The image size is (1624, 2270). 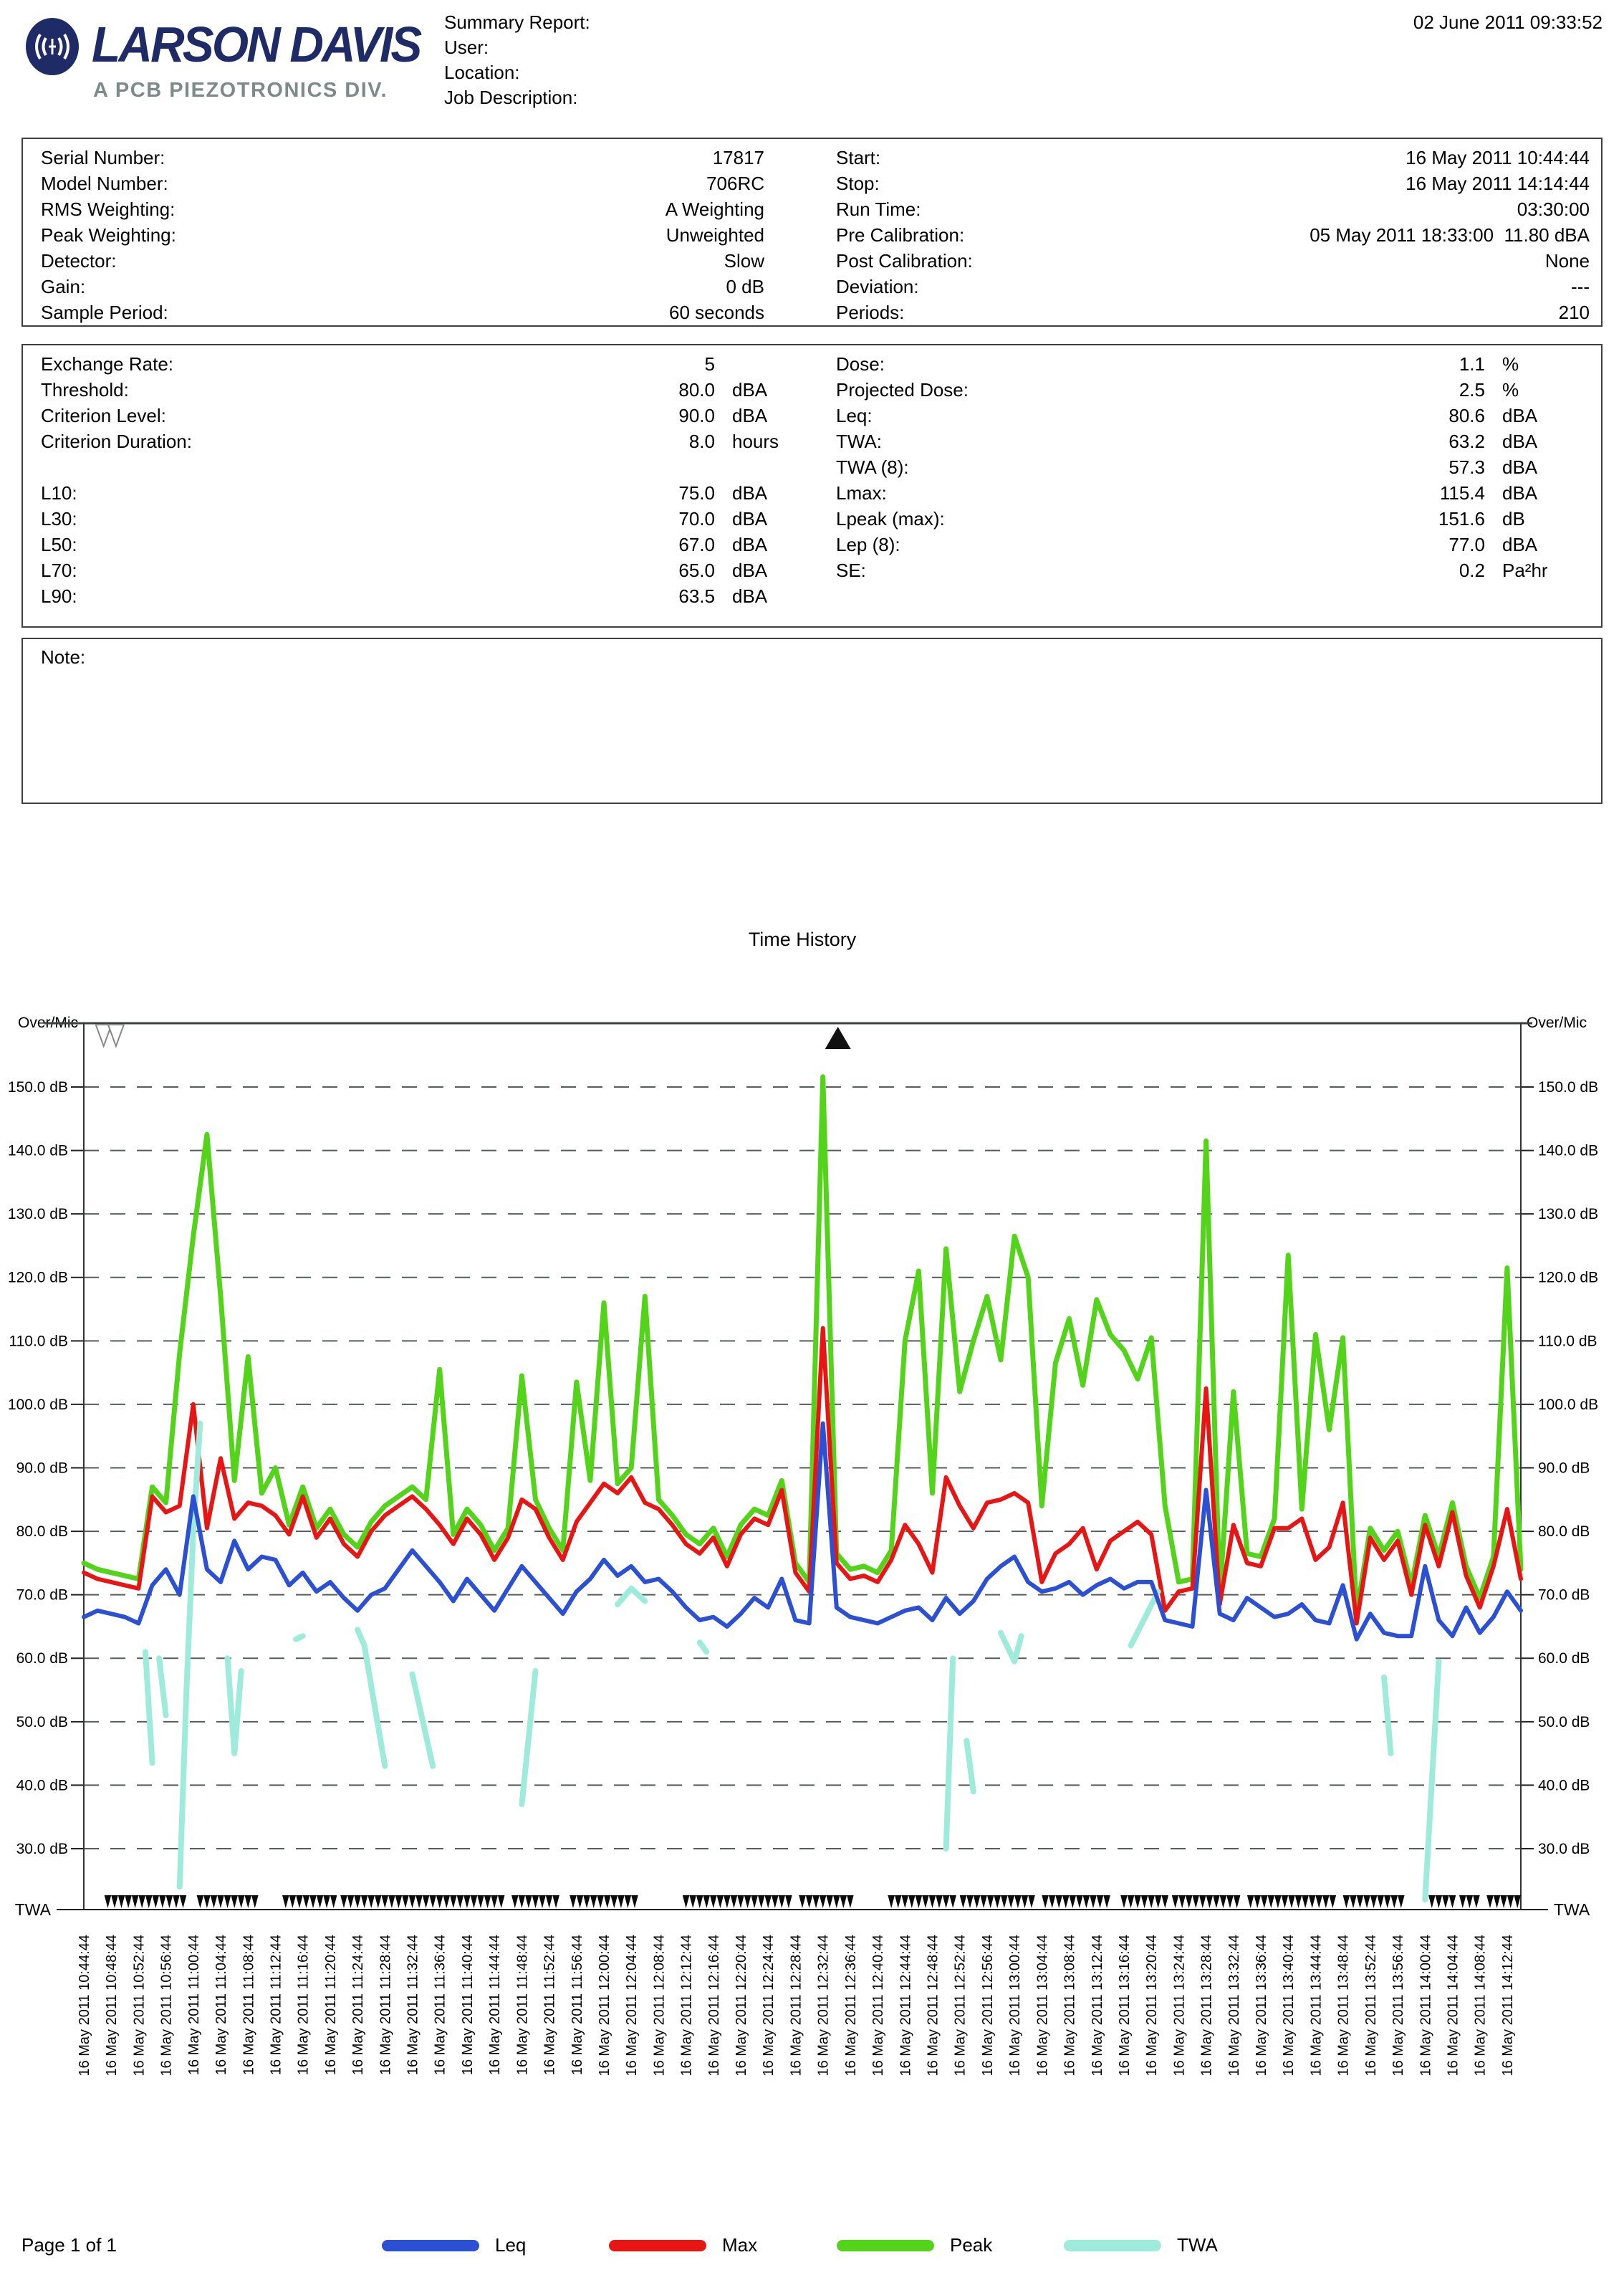 What do you see at coordinates (1213, 261) in the screenshot?
I see `table-row: Post Calibration: None` at bounding box center [1213, 261].